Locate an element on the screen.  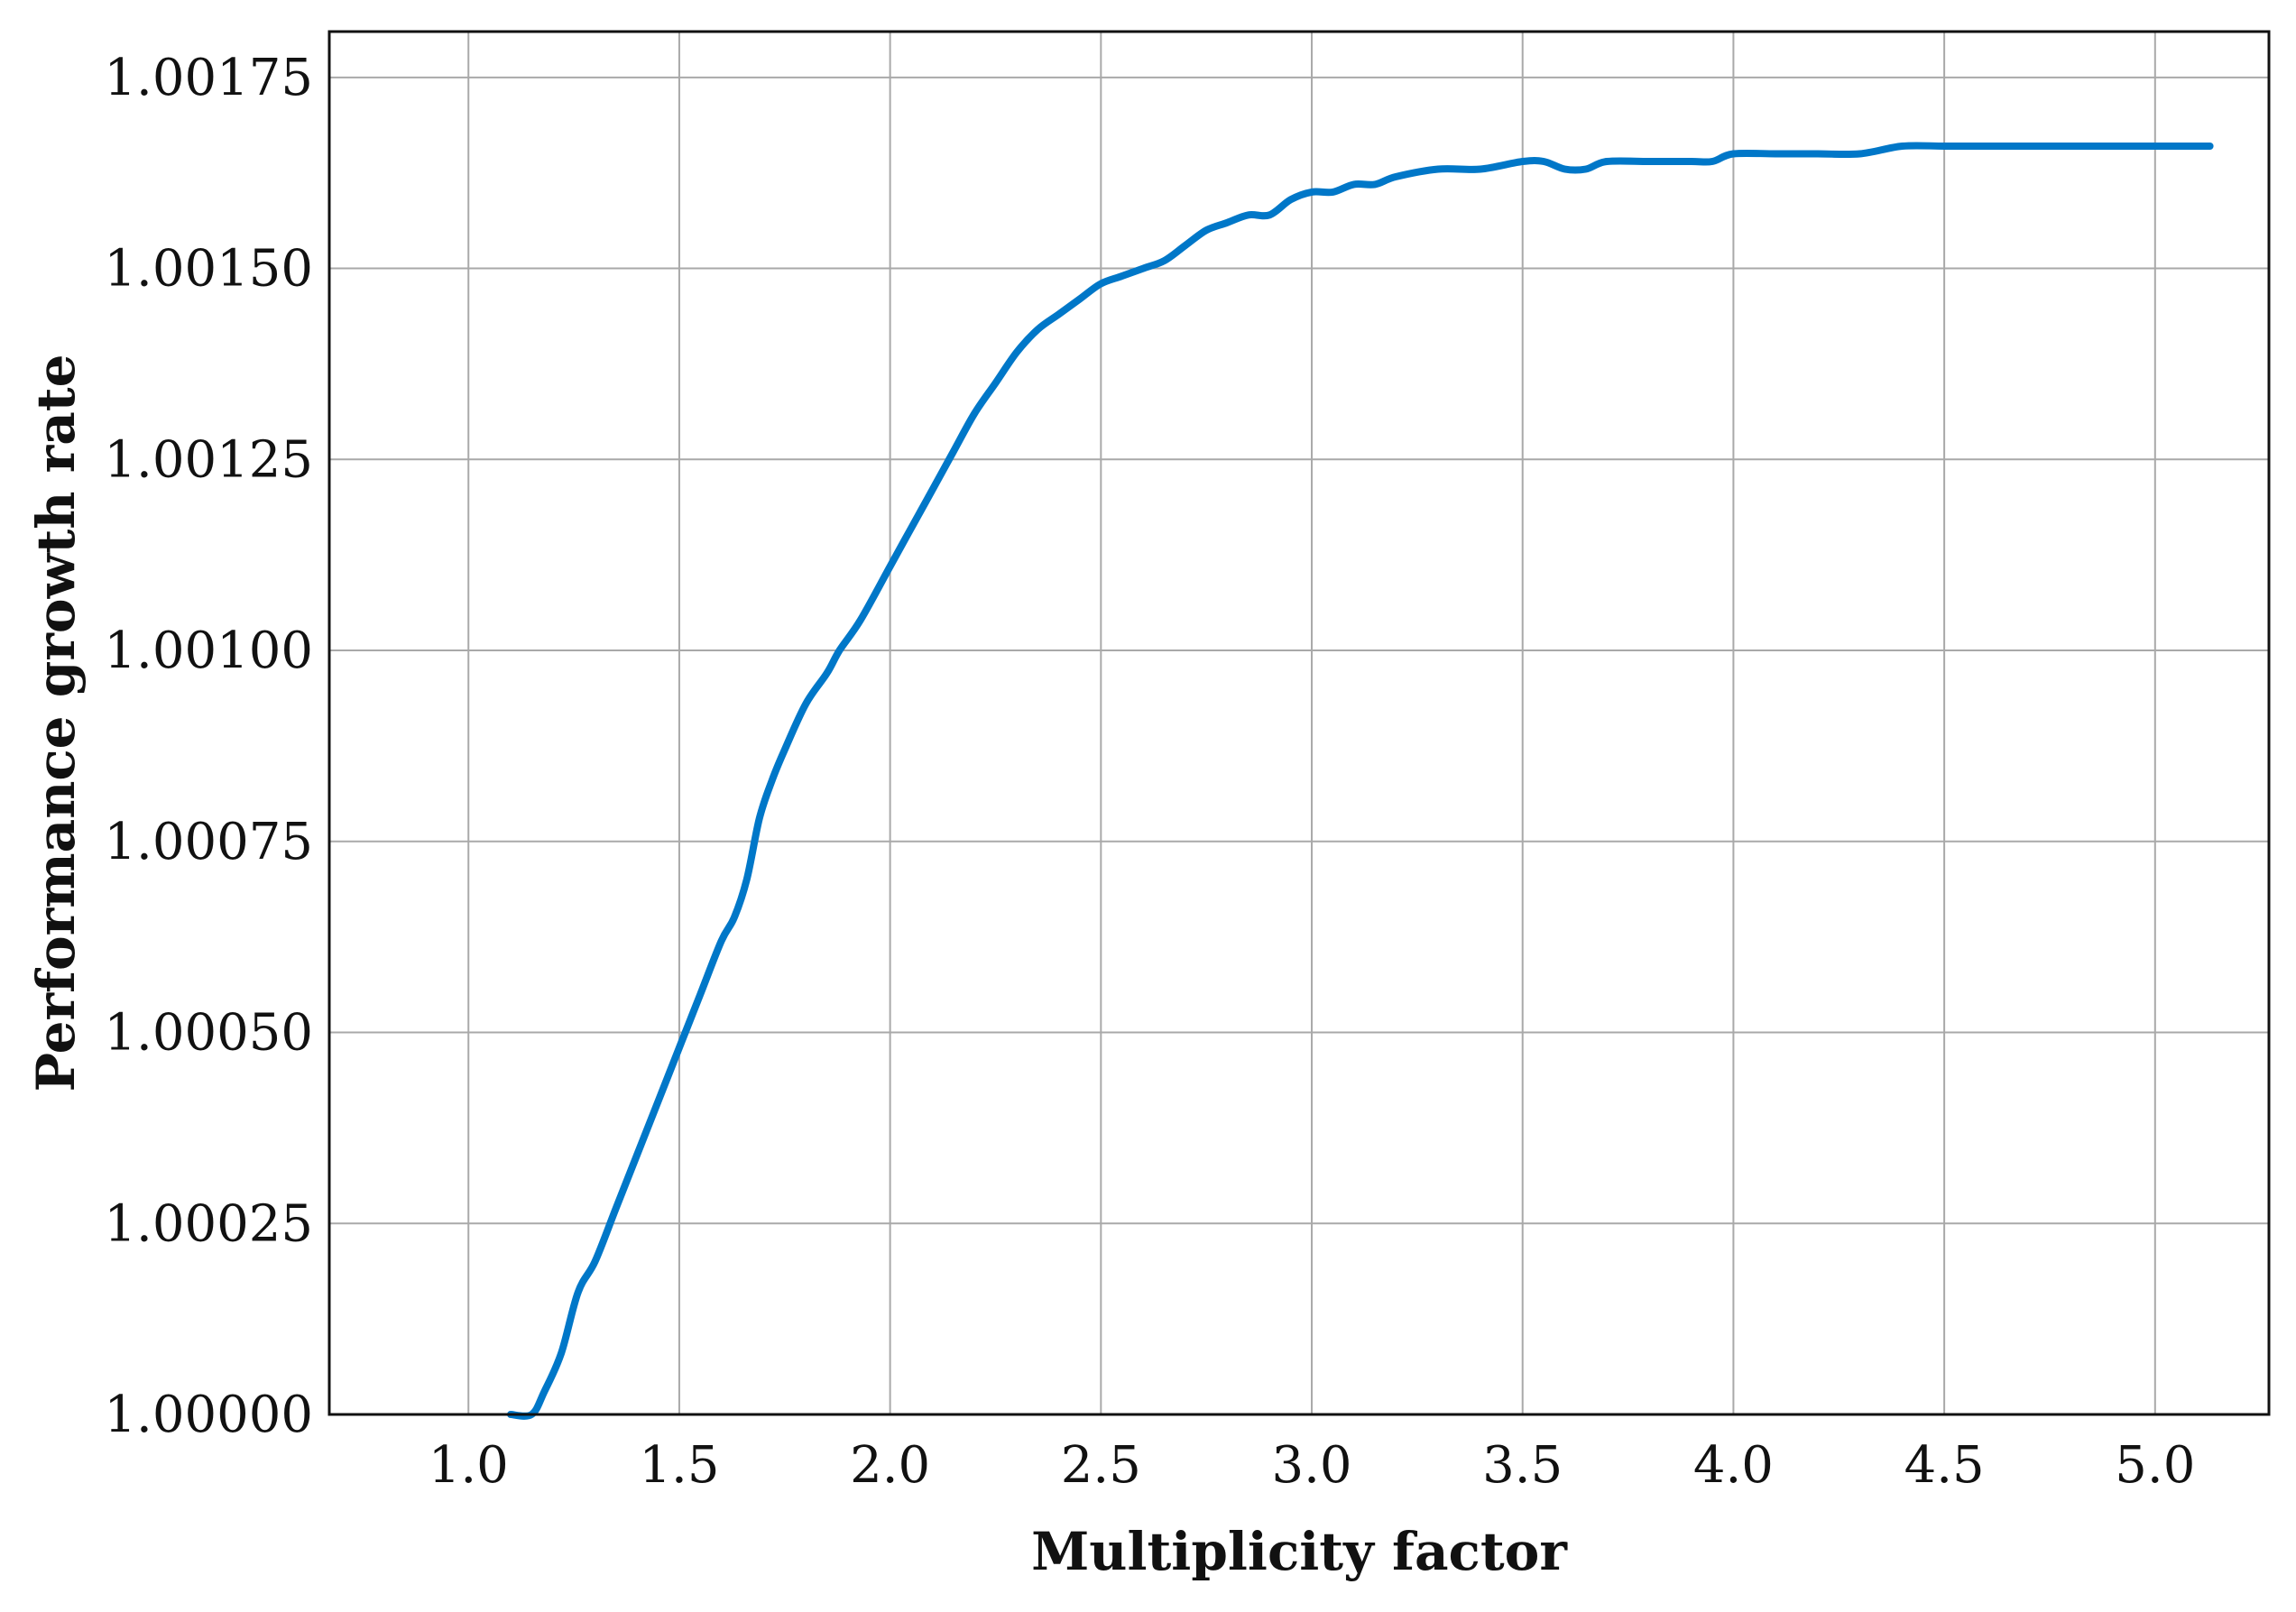
y-tick-label: 1.00100 is located at coordinates (209, 651).